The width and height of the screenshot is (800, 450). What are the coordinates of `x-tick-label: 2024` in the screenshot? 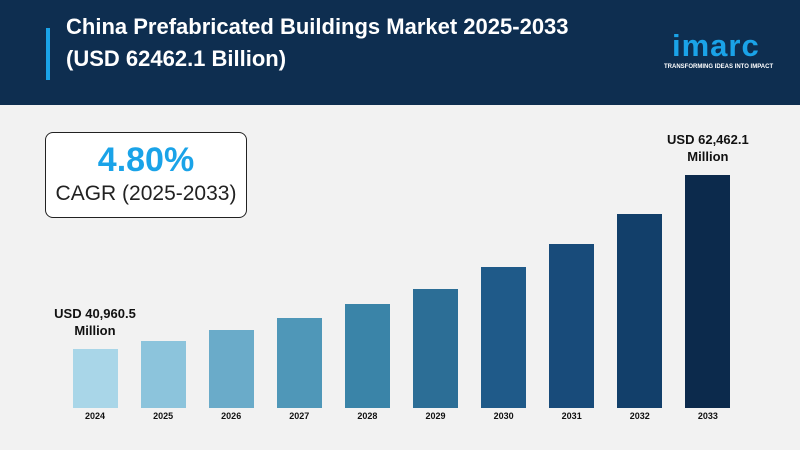 It's located at (95, 416).